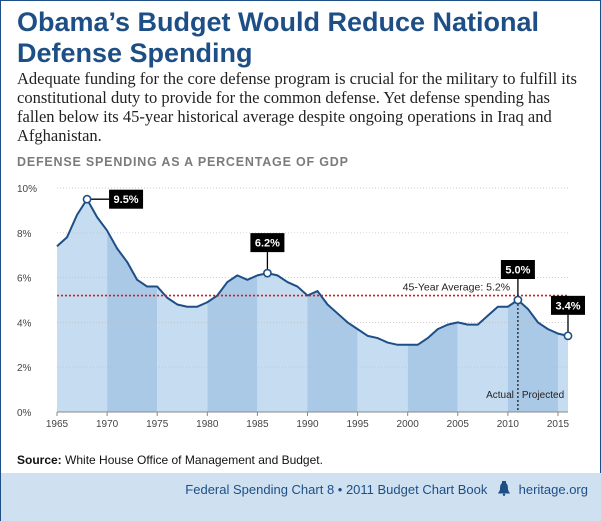 The image size is (601, 521). I want to click on callout-label: 9.5%, so click(126, 200).